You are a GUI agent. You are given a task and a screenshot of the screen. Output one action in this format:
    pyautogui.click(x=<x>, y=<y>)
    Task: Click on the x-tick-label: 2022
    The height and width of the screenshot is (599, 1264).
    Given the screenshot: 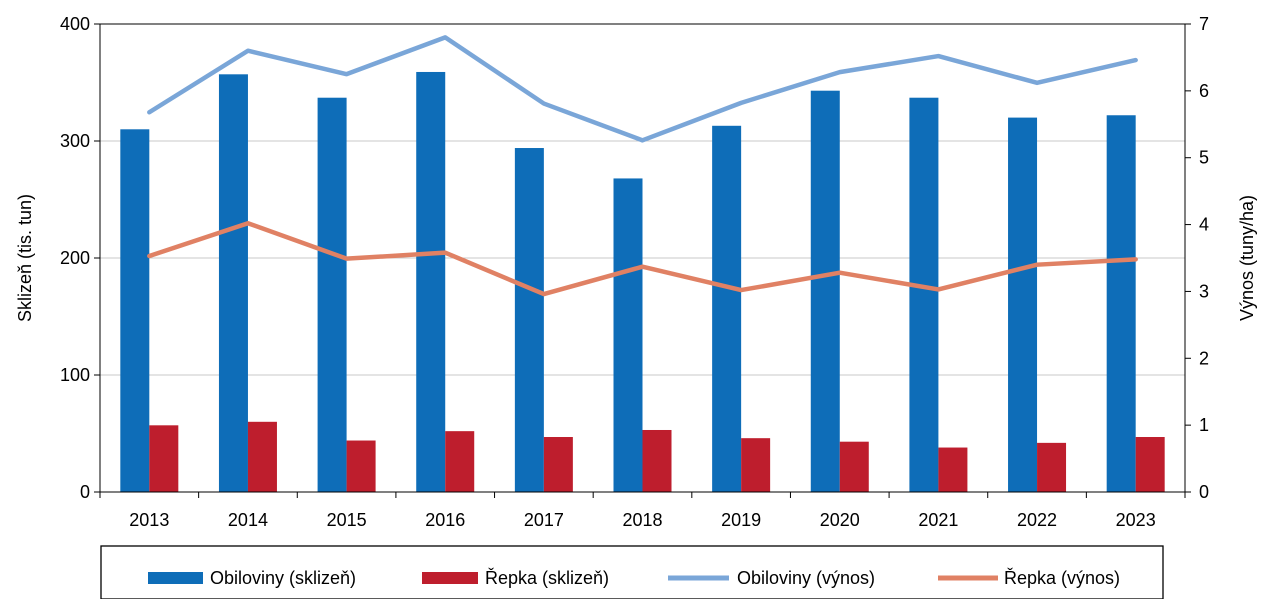 What is the action you would take?
    pyautogui.click(x=1037, y=520)
    